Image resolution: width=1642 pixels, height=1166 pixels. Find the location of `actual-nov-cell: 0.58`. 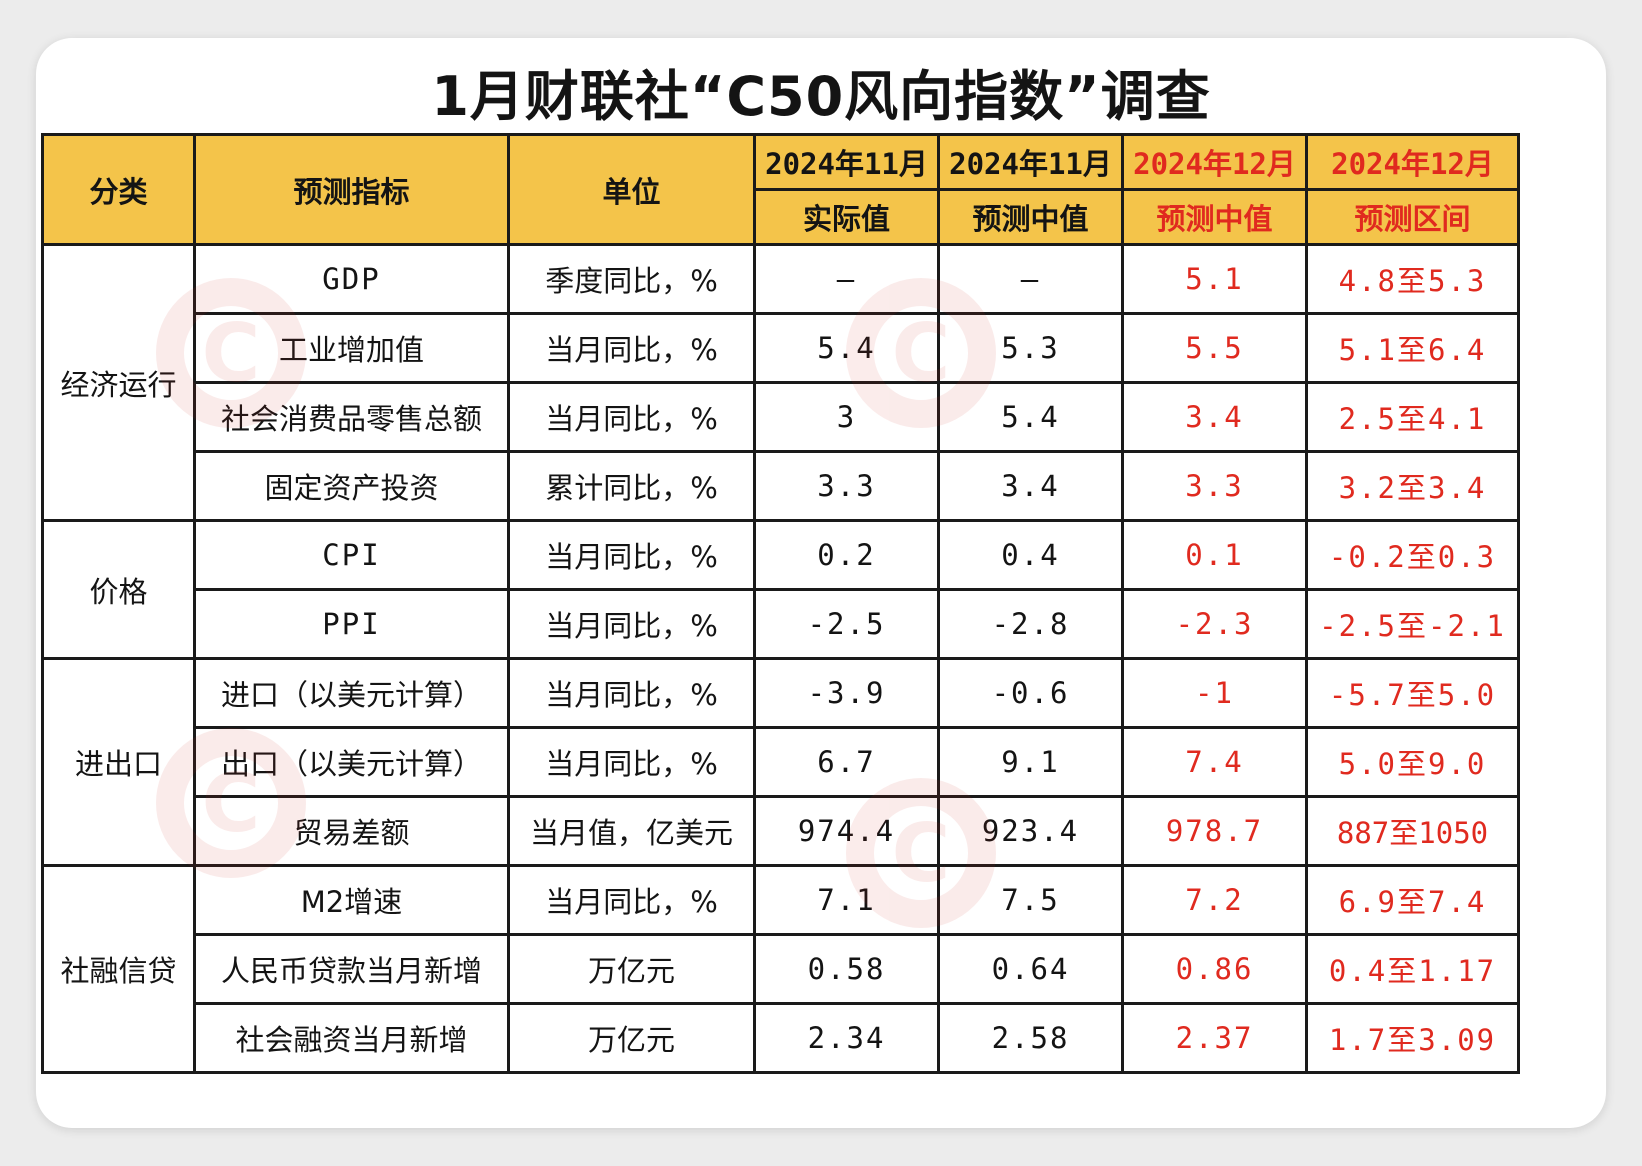

actual-nov-cell: 0.58 is located at coordinates (846, 969).